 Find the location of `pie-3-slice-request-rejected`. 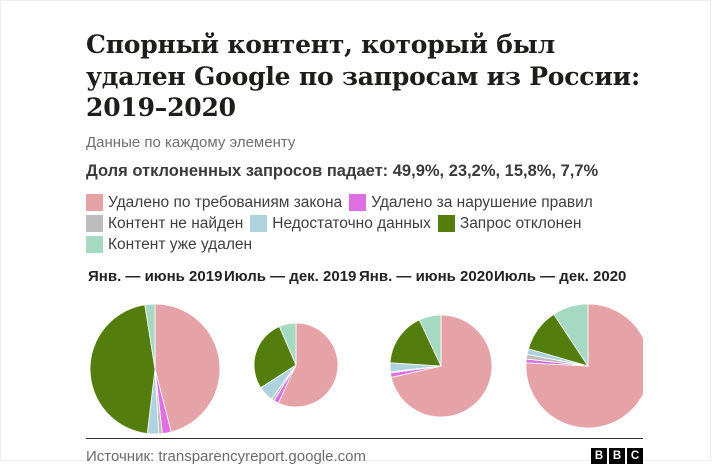

pie-3-slice-request-rejected is located at coordinates (415, 343).